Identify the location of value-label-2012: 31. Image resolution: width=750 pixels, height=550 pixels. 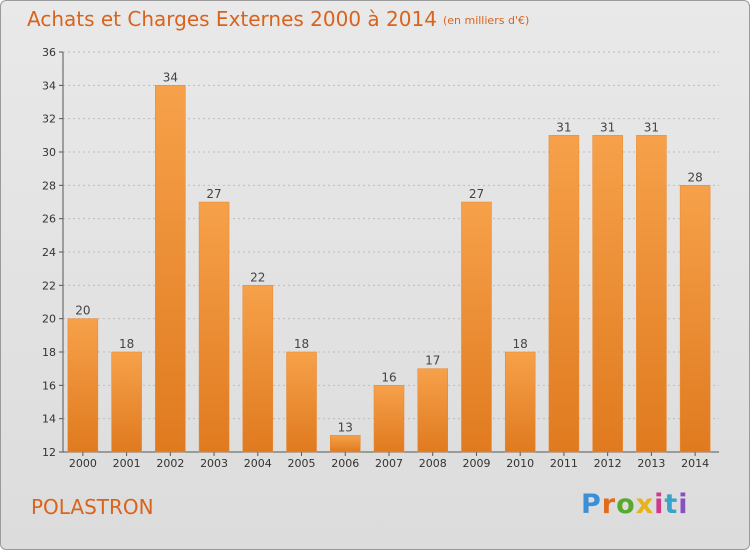
(607, 127).